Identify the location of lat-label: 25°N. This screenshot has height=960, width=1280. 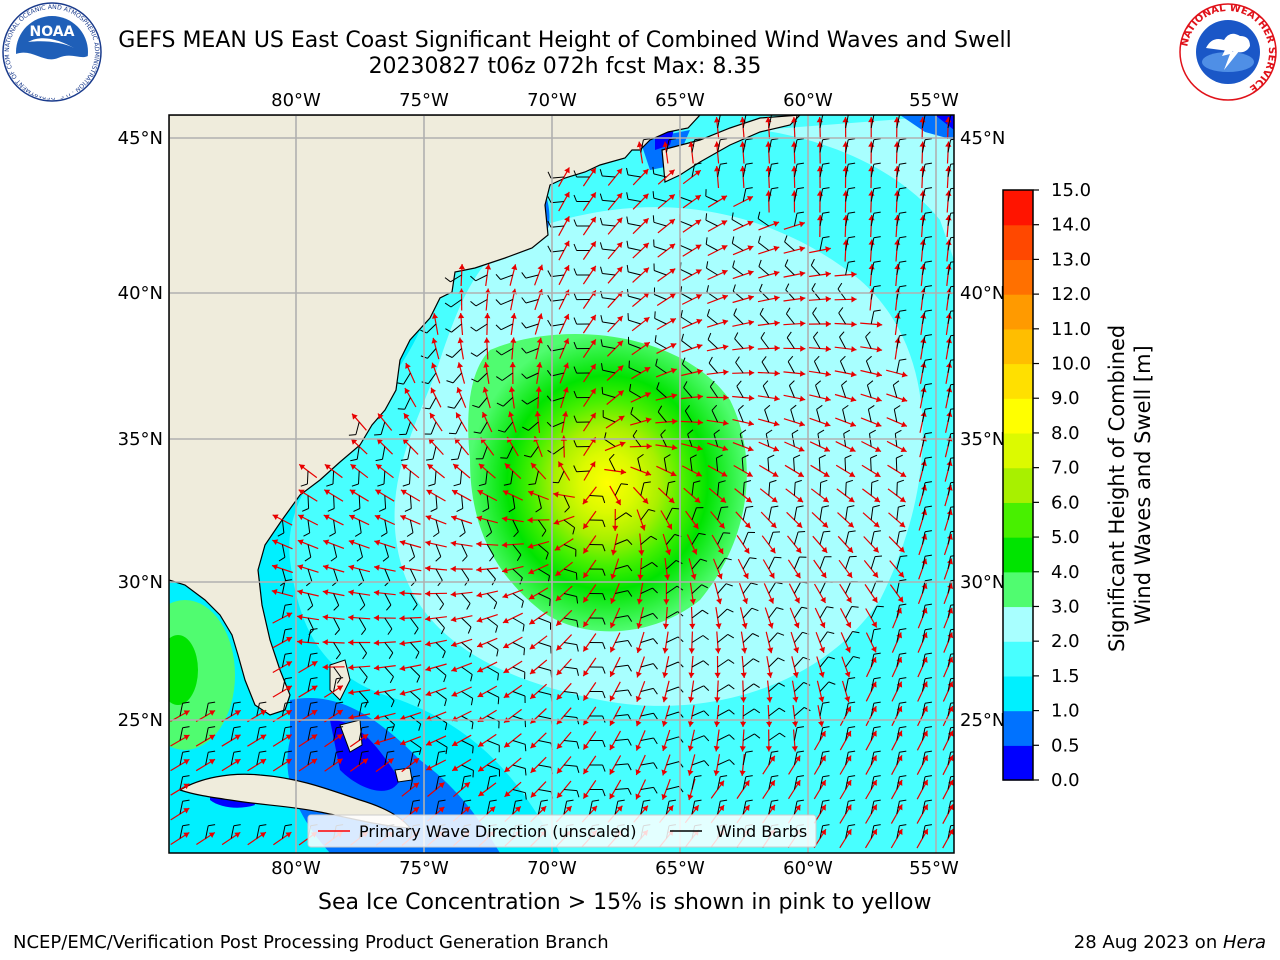
(982, 720).